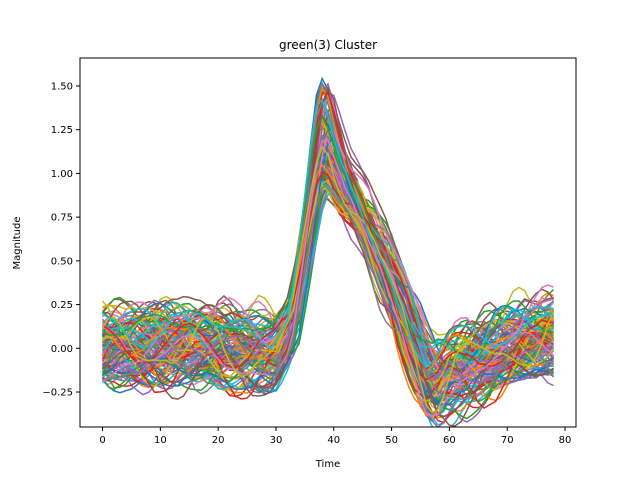  Describe the element at coordinates (61, 240) in the screenshot. I see `y-axis-ticks: −0.25 0.00 0.25 0.50 0.75 1.00 1.25 1.50` at that location.